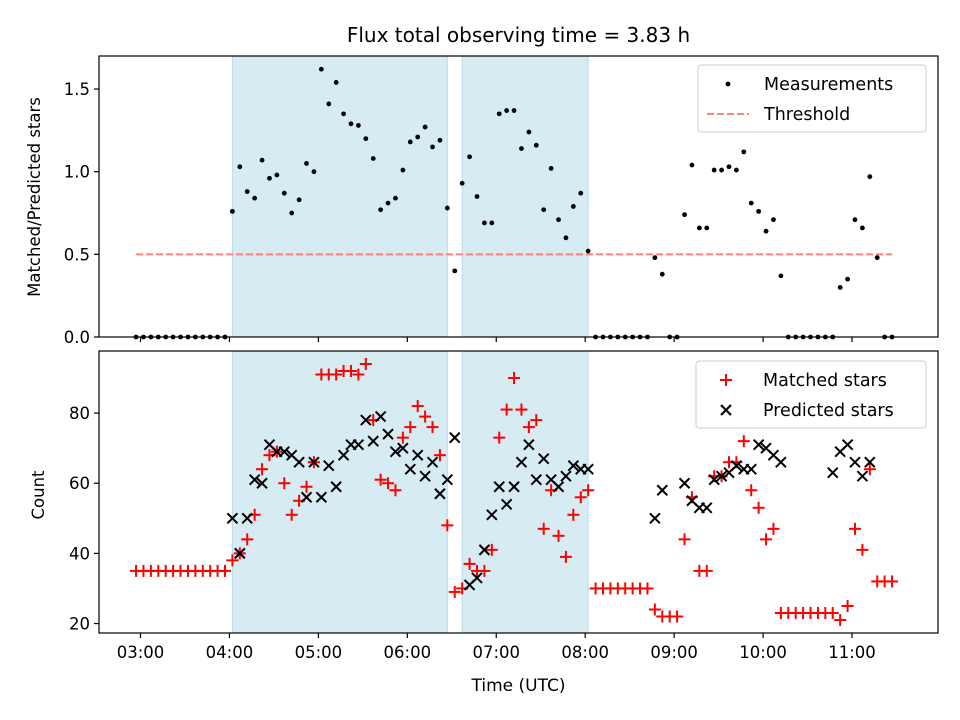 The width and height of the screenshot is (960, 720). Describe the element at coordinates (812, 98) in the screenshot. I see `top-legend: Measurements Threshold` at that location.